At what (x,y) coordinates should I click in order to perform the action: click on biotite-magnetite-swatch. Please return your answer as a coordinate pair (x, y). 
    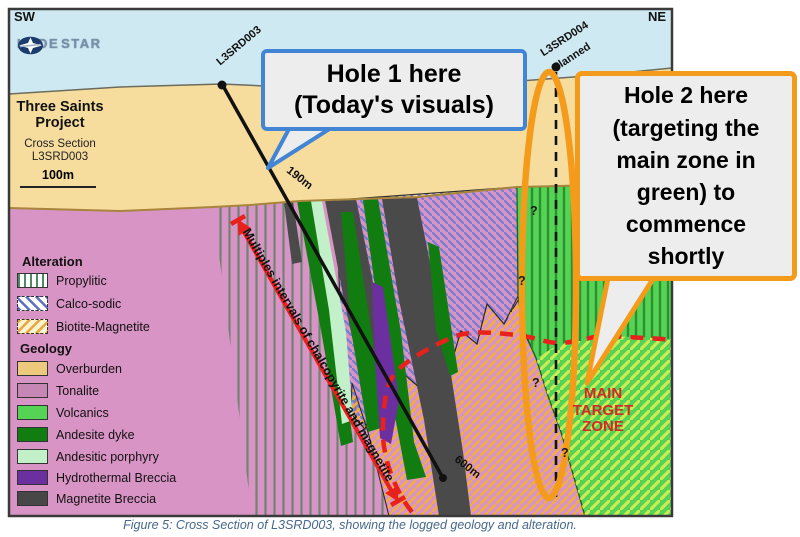
    Looking at the image, I should click on (32, 326).